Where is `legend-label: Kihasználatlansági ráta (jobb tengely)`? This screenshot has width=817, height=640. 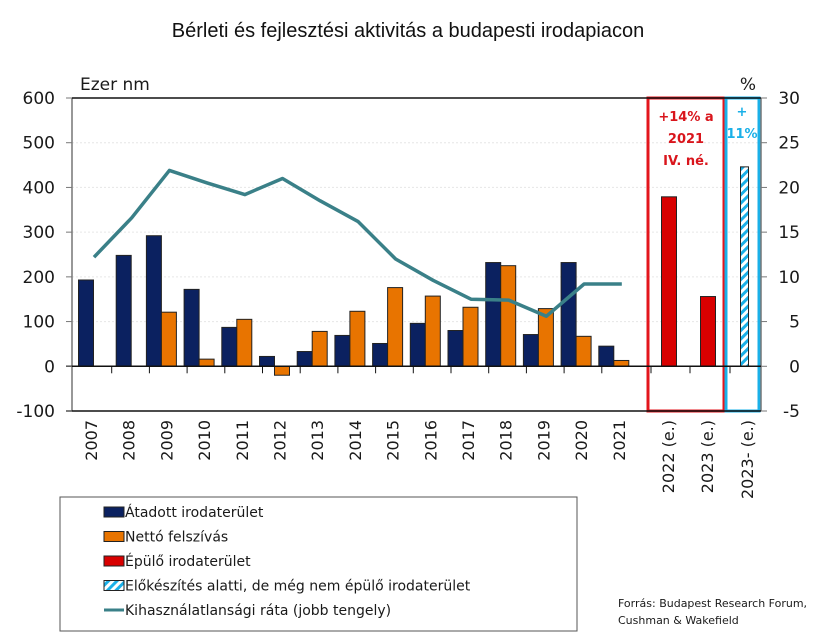
legend-label: Kihasználatlansági ráta (jobb tengely) is located at coordinates (258, 611).